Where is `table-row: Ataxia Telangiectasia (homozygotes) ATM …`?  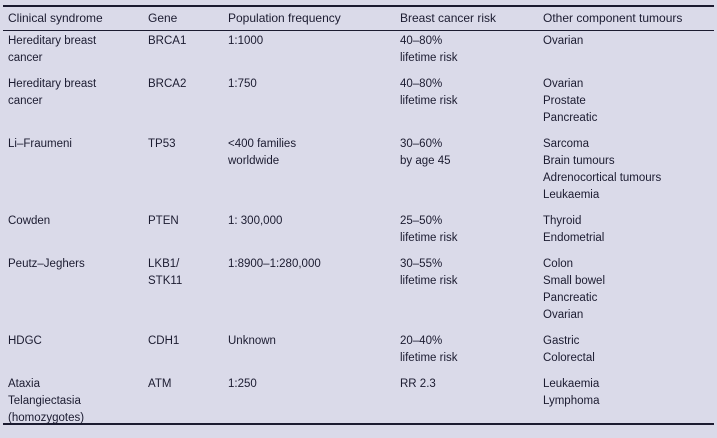 table-row: Ataxia Telangiectasia (homozygotes) ATM … is located at coordinates (358, 399).